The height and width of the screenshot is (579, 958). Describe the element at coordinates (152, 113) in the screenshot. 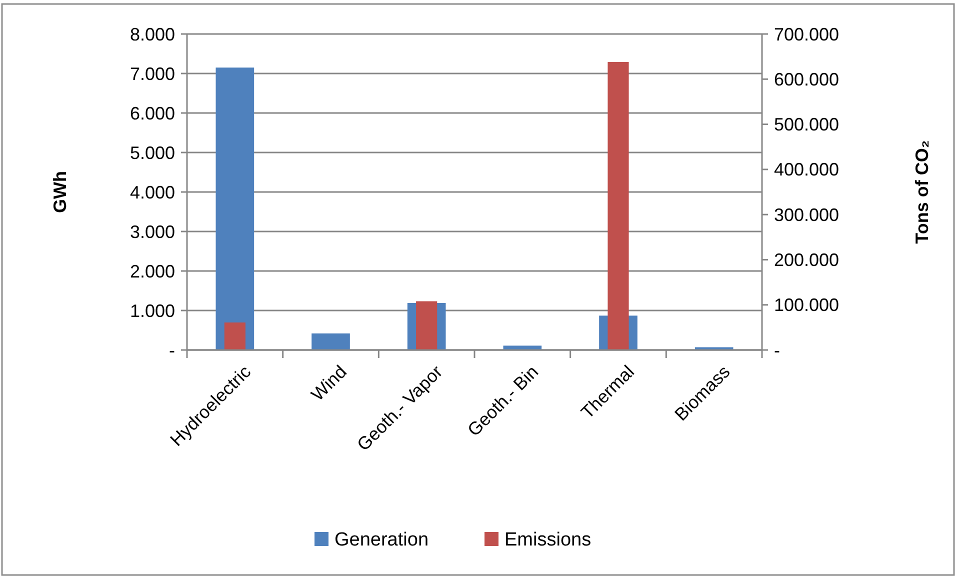

I see `y-tick-label: 6.000` at that location.